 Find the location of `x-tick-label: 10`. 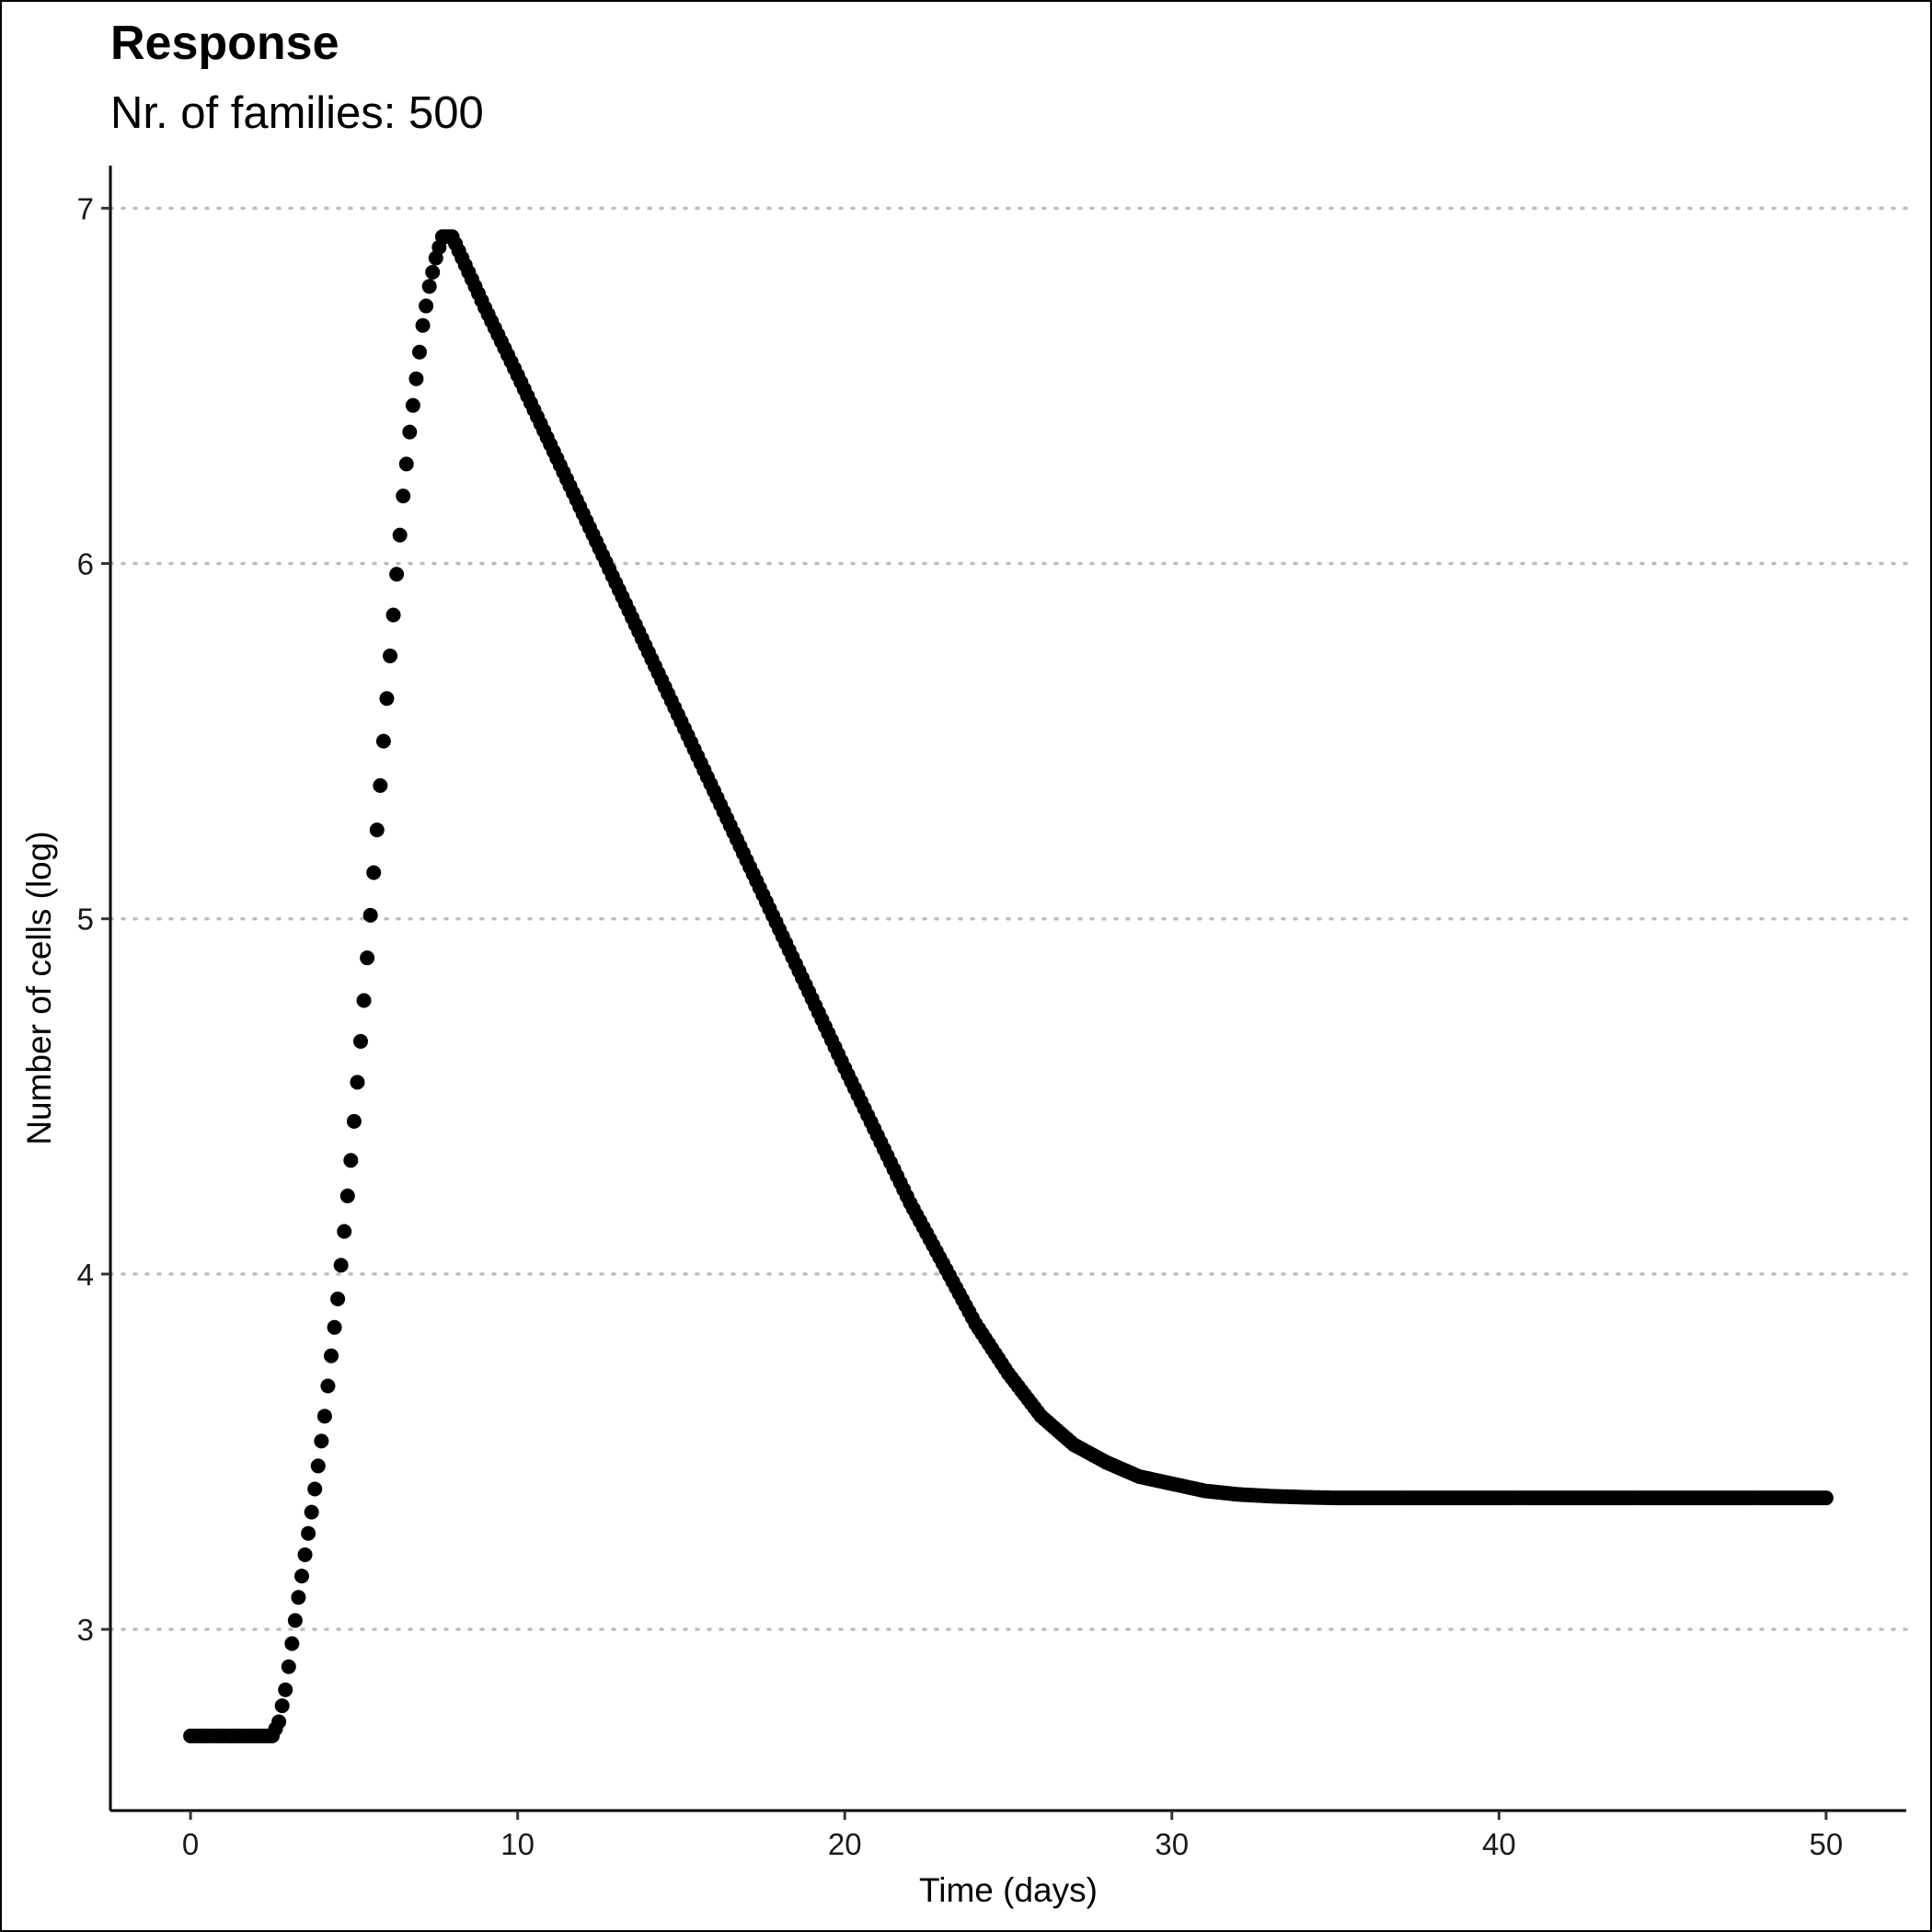

x-tick-label: 10 is located at coordinates (517, 1844).